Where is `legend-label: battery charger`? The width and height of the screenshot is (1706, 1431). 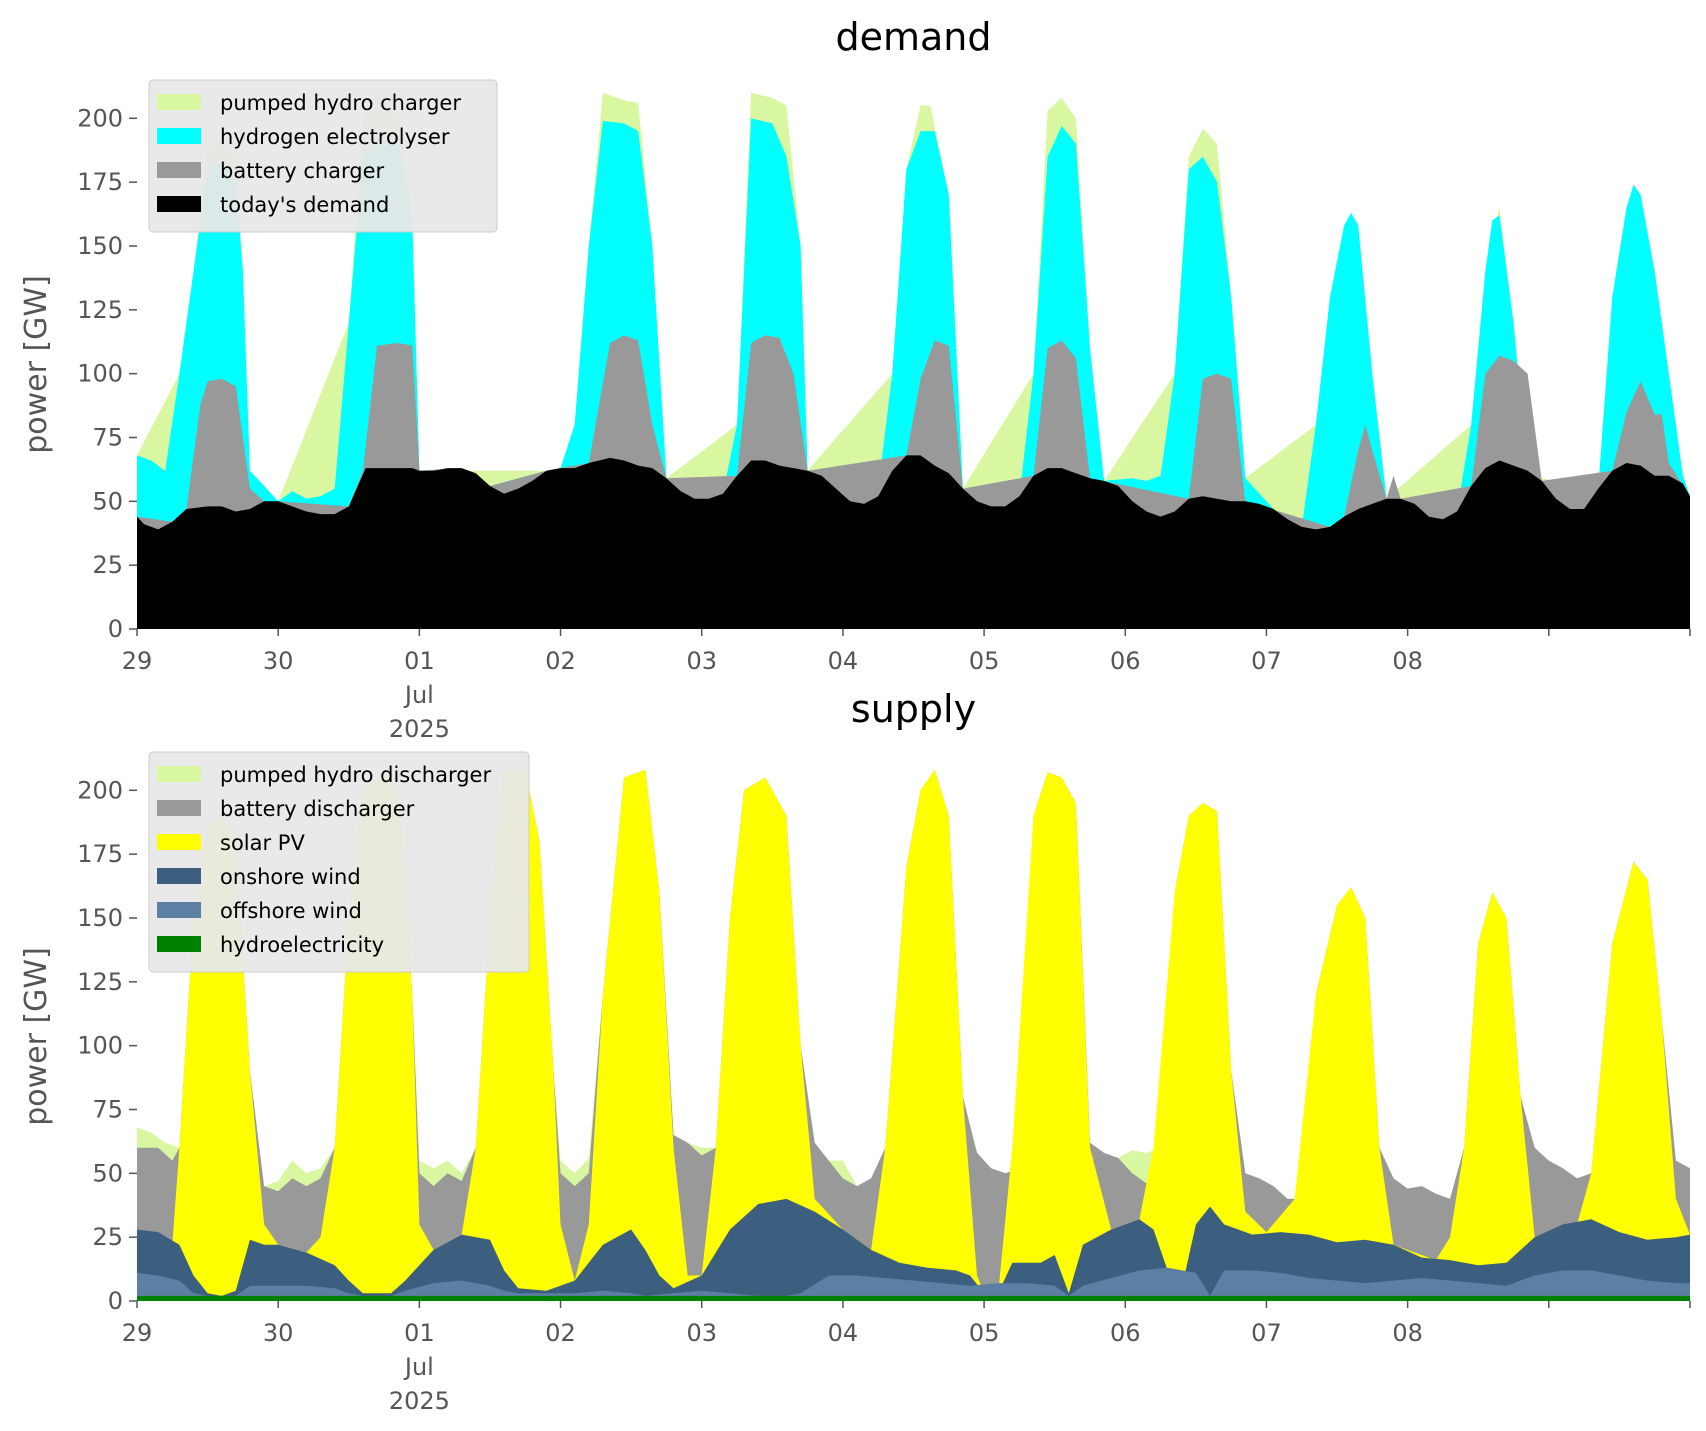
legend-label: battery charger is located at coordinates (302, 171).